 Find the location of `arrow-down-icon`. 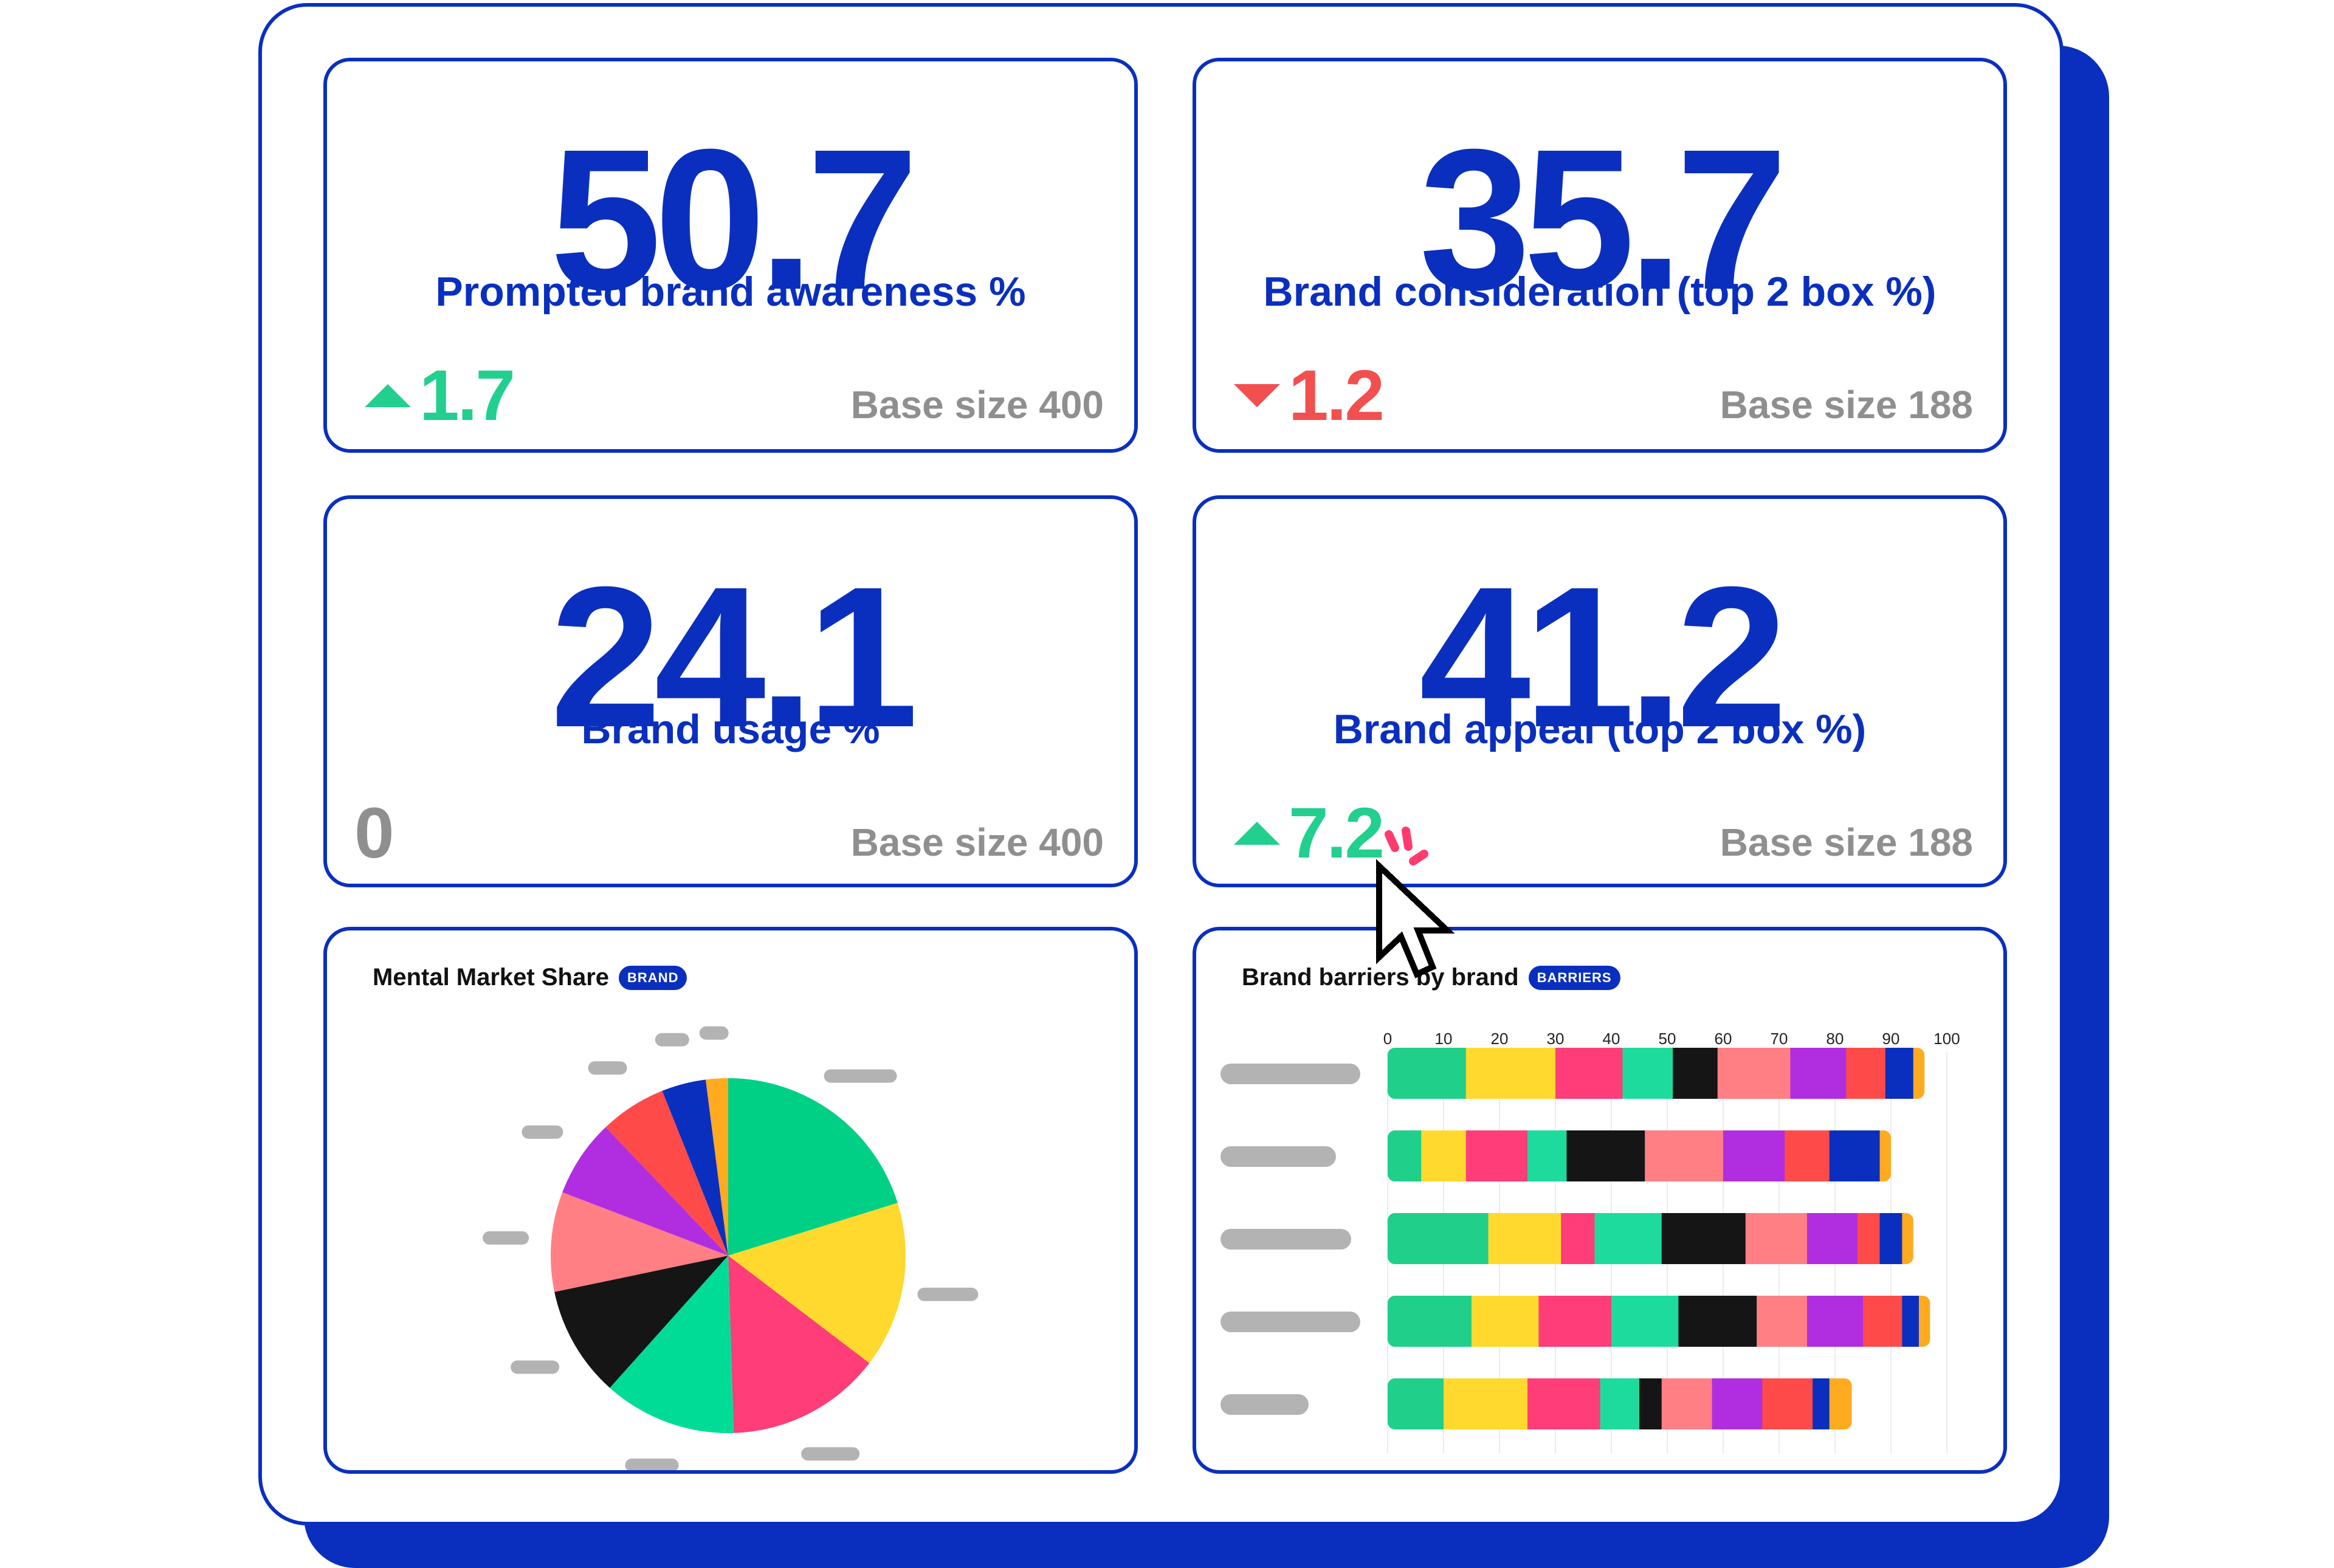

arrow-down-icon is located at coordinates (1257, 395).